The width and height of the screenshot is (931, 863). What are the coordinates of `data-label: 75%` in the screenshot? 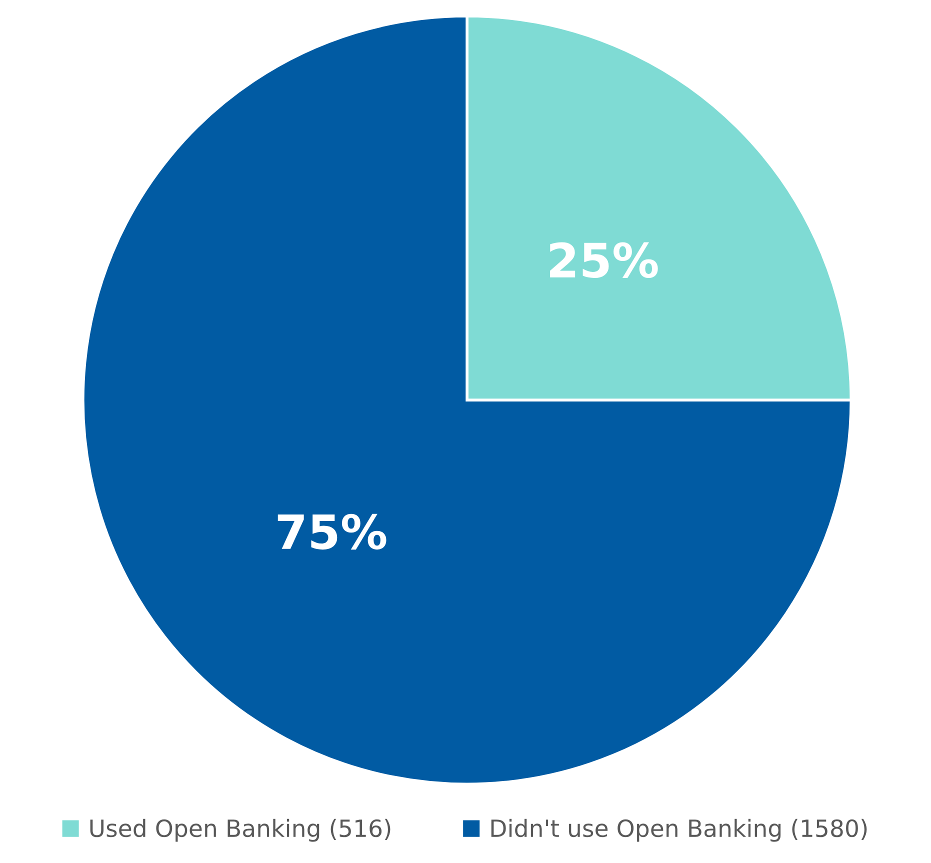 It's located at (332, 532).